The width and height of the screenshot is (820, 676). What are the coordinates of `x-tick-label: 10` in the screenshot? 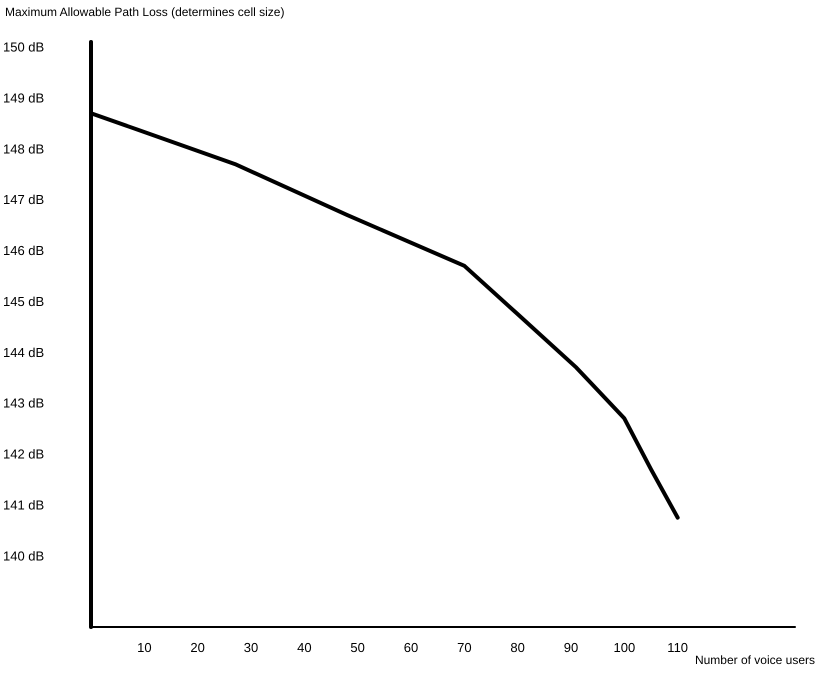 It's located at (144, 647).